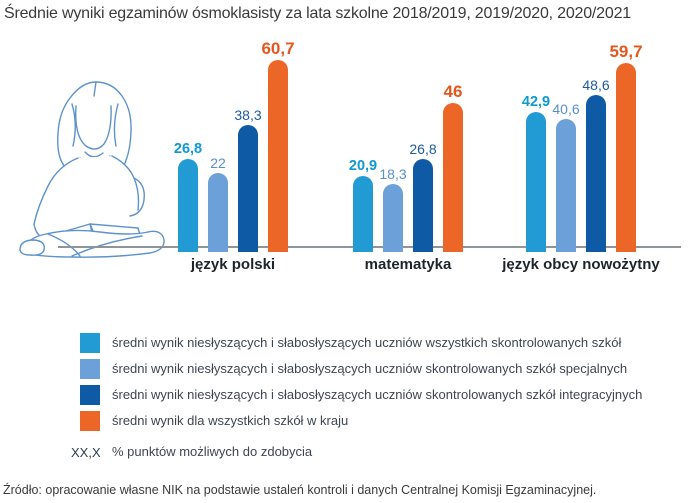 The image size is (698, 503). I want to click on bar-value-label: 59,7, so click(626, 51).